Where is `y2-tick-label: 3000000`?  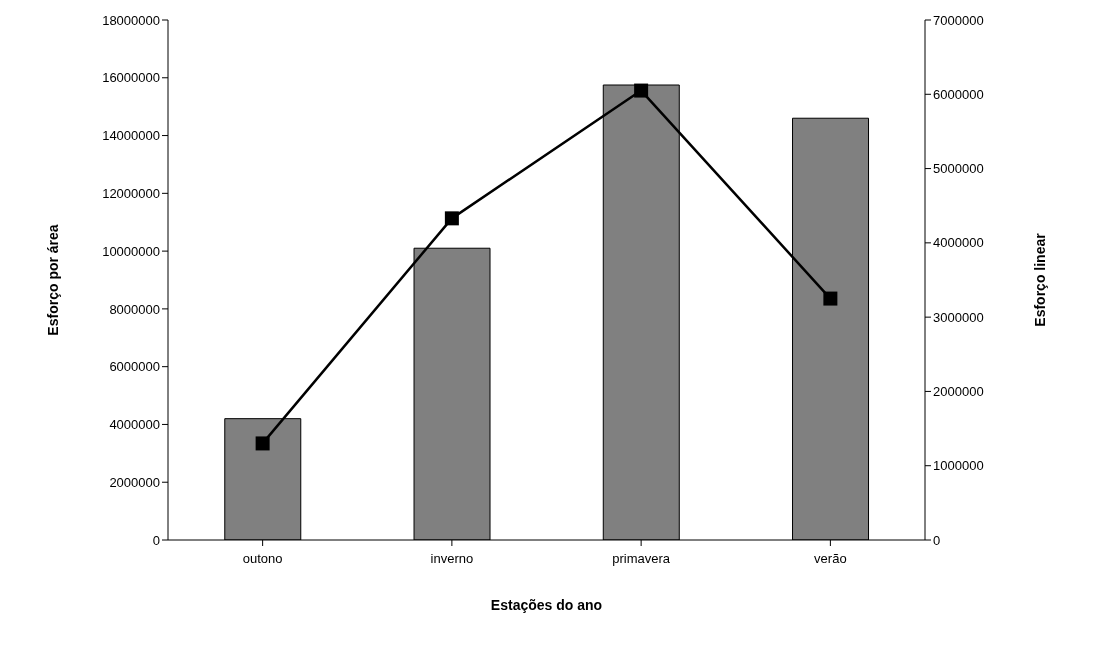 y2-tick-label: 3000000 is located at coordinates (958, 317).